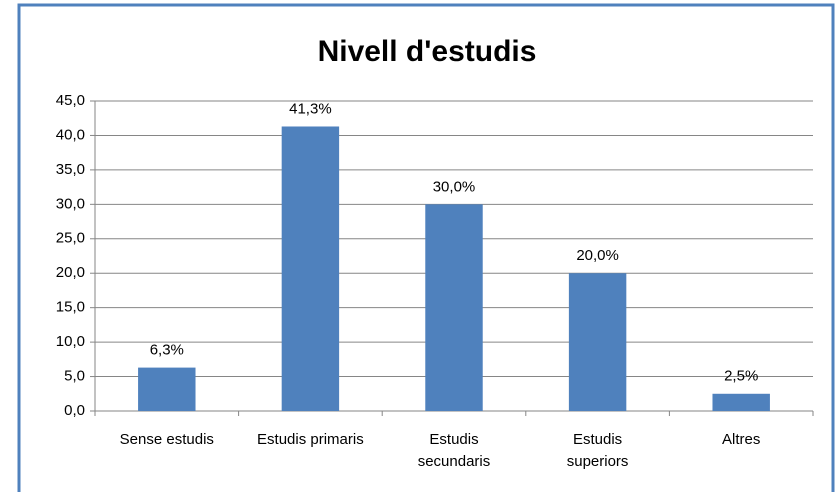  Describe the element at coordinates (167, 350) in the screenshot. I see `data-label: 6,3%` at that location.